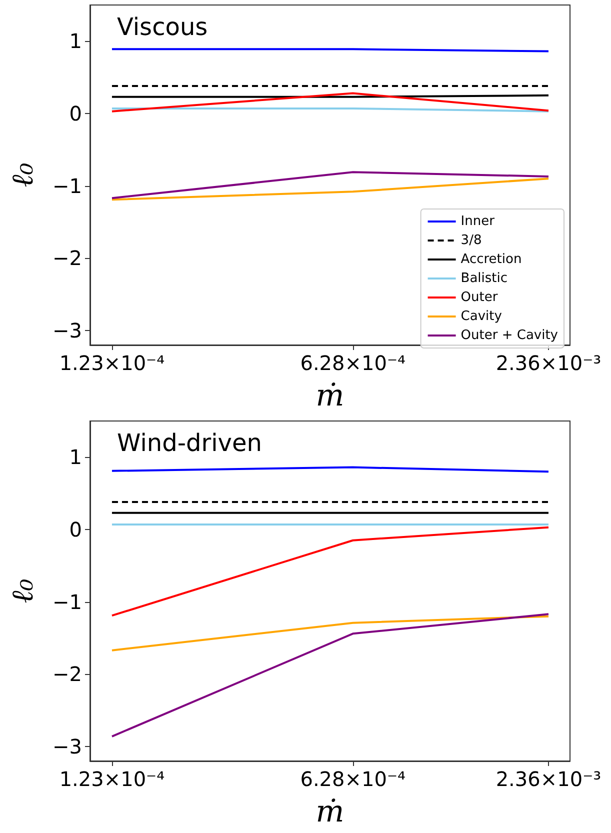  What do you see at coordinates (162, 27) in the screenshot?
I see `chart-title: Viscous` at bounding box center [162, 27].